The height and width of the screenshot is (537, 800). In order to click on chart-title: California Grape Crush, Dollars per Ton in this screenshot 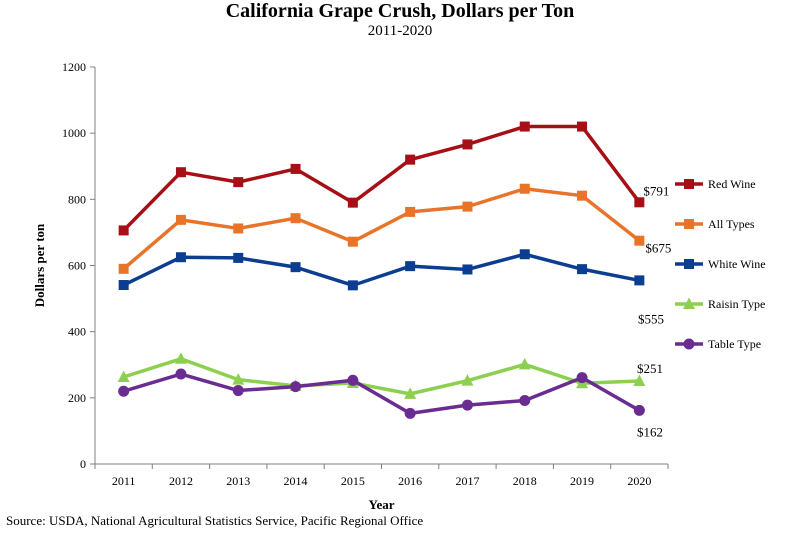, I will do `click(400, 11)`.